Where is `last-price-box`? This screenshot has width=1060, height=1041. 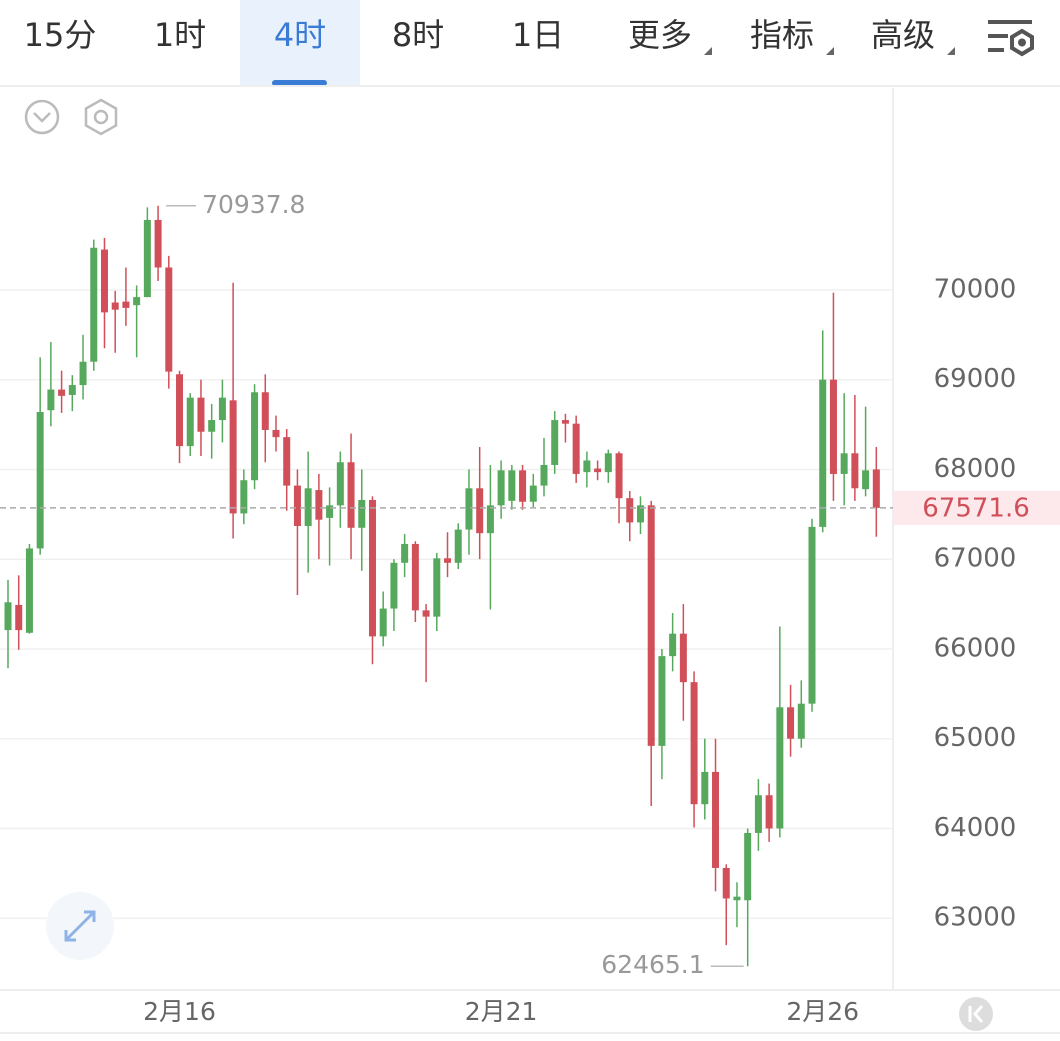 last-price-box is located at coordinates (977, 507).